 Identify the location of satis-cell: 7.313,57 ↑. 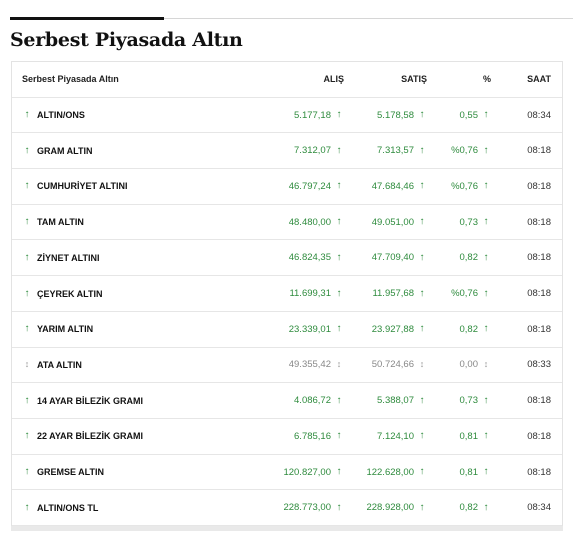
(387, 150).